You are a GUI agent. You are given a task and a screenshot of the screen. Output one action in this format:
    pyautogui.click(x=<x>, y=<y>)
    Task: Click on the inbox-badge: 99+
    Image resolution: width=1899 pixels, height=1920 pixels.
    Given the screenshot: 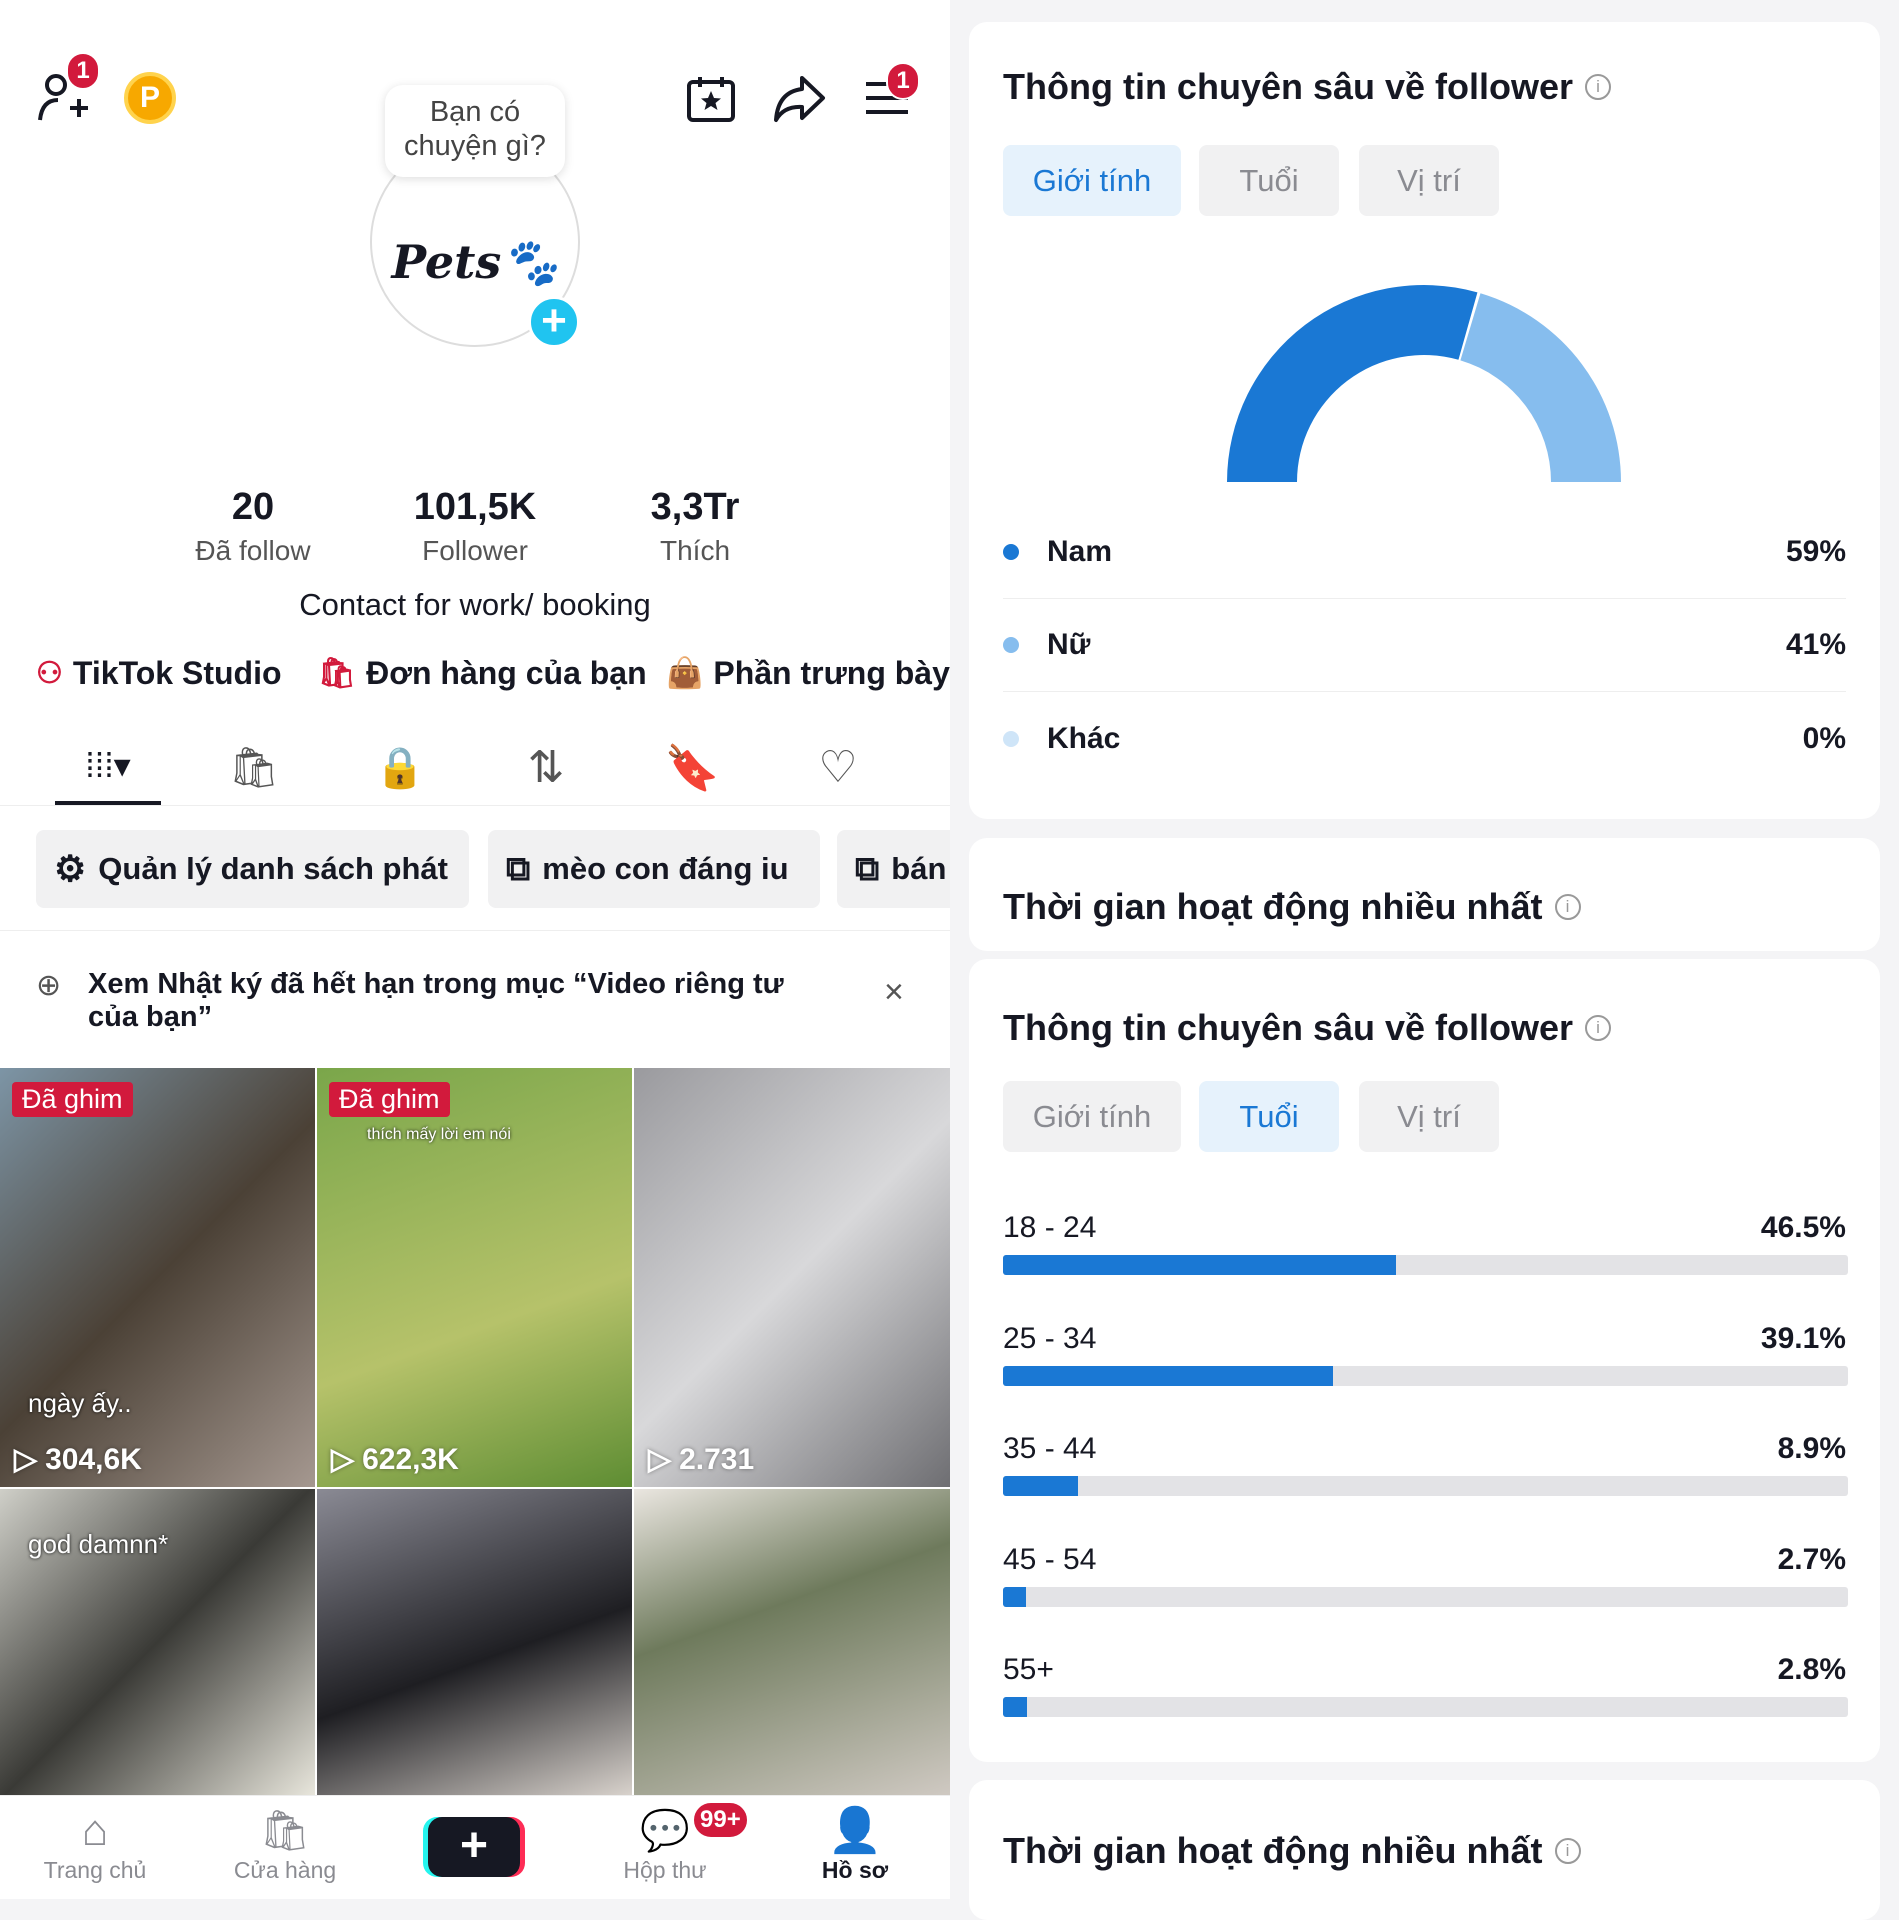 What is the action you would take?
    pyautogui.click(x=720, y=1820)
    